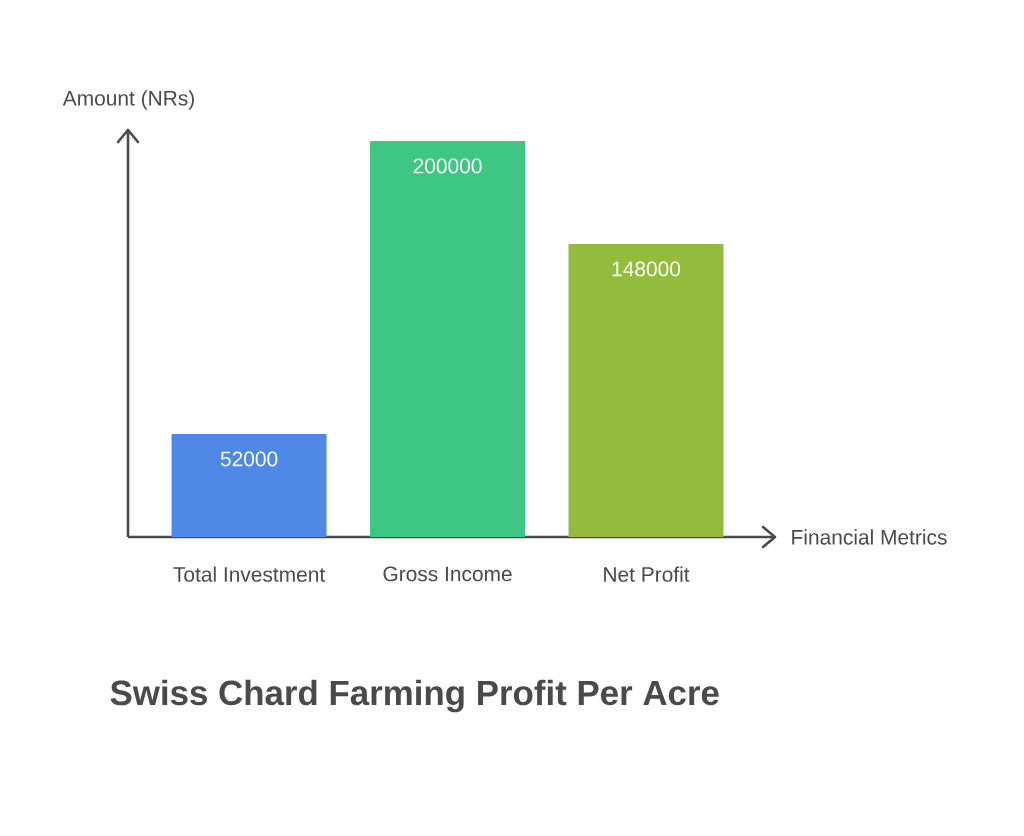 Image resolution: width=1024 pixels, height=836 pixels. What do you see at coordinates (414, 696) in the screenshot?
I see `text: Swiss Chard Farming Profit Per Acre` at bounding box center [414, 696].